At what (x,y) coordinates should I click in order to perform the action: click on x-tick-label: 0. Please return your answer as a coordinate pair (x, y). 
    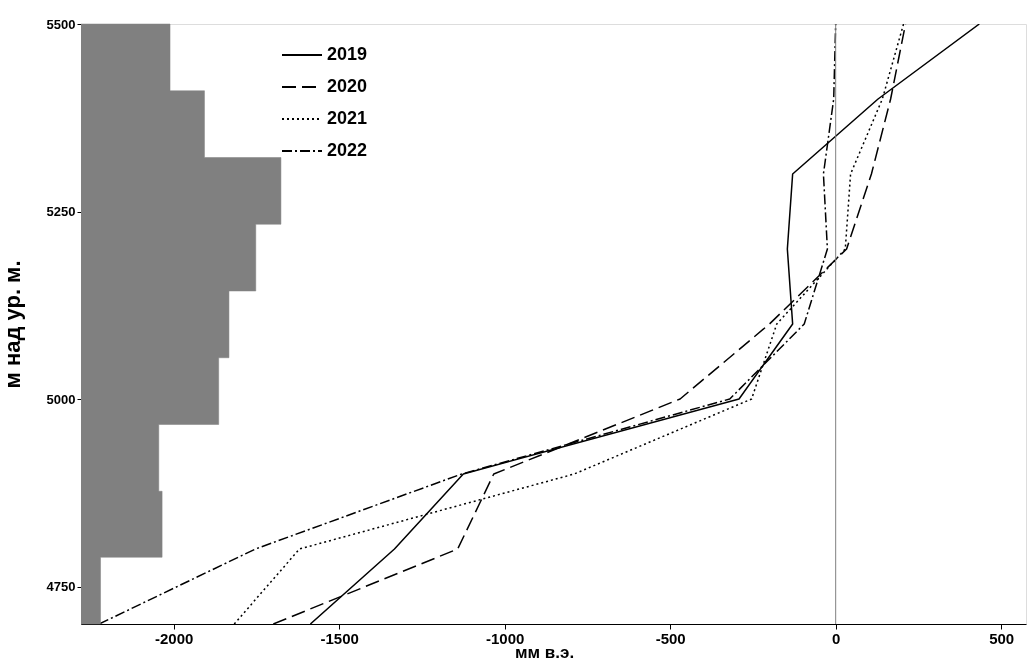
    Looking at the image, I should click on (836, 638).